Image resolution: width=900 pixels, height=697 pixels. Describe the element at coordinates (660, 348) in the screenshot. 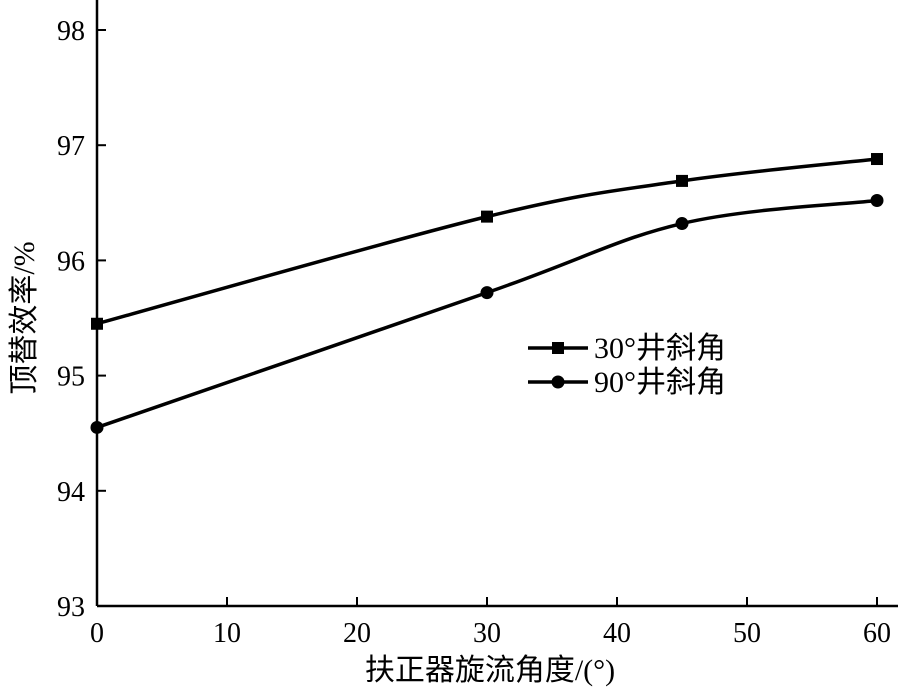

I see `legend-label-1: 30°井斜角` at that location.